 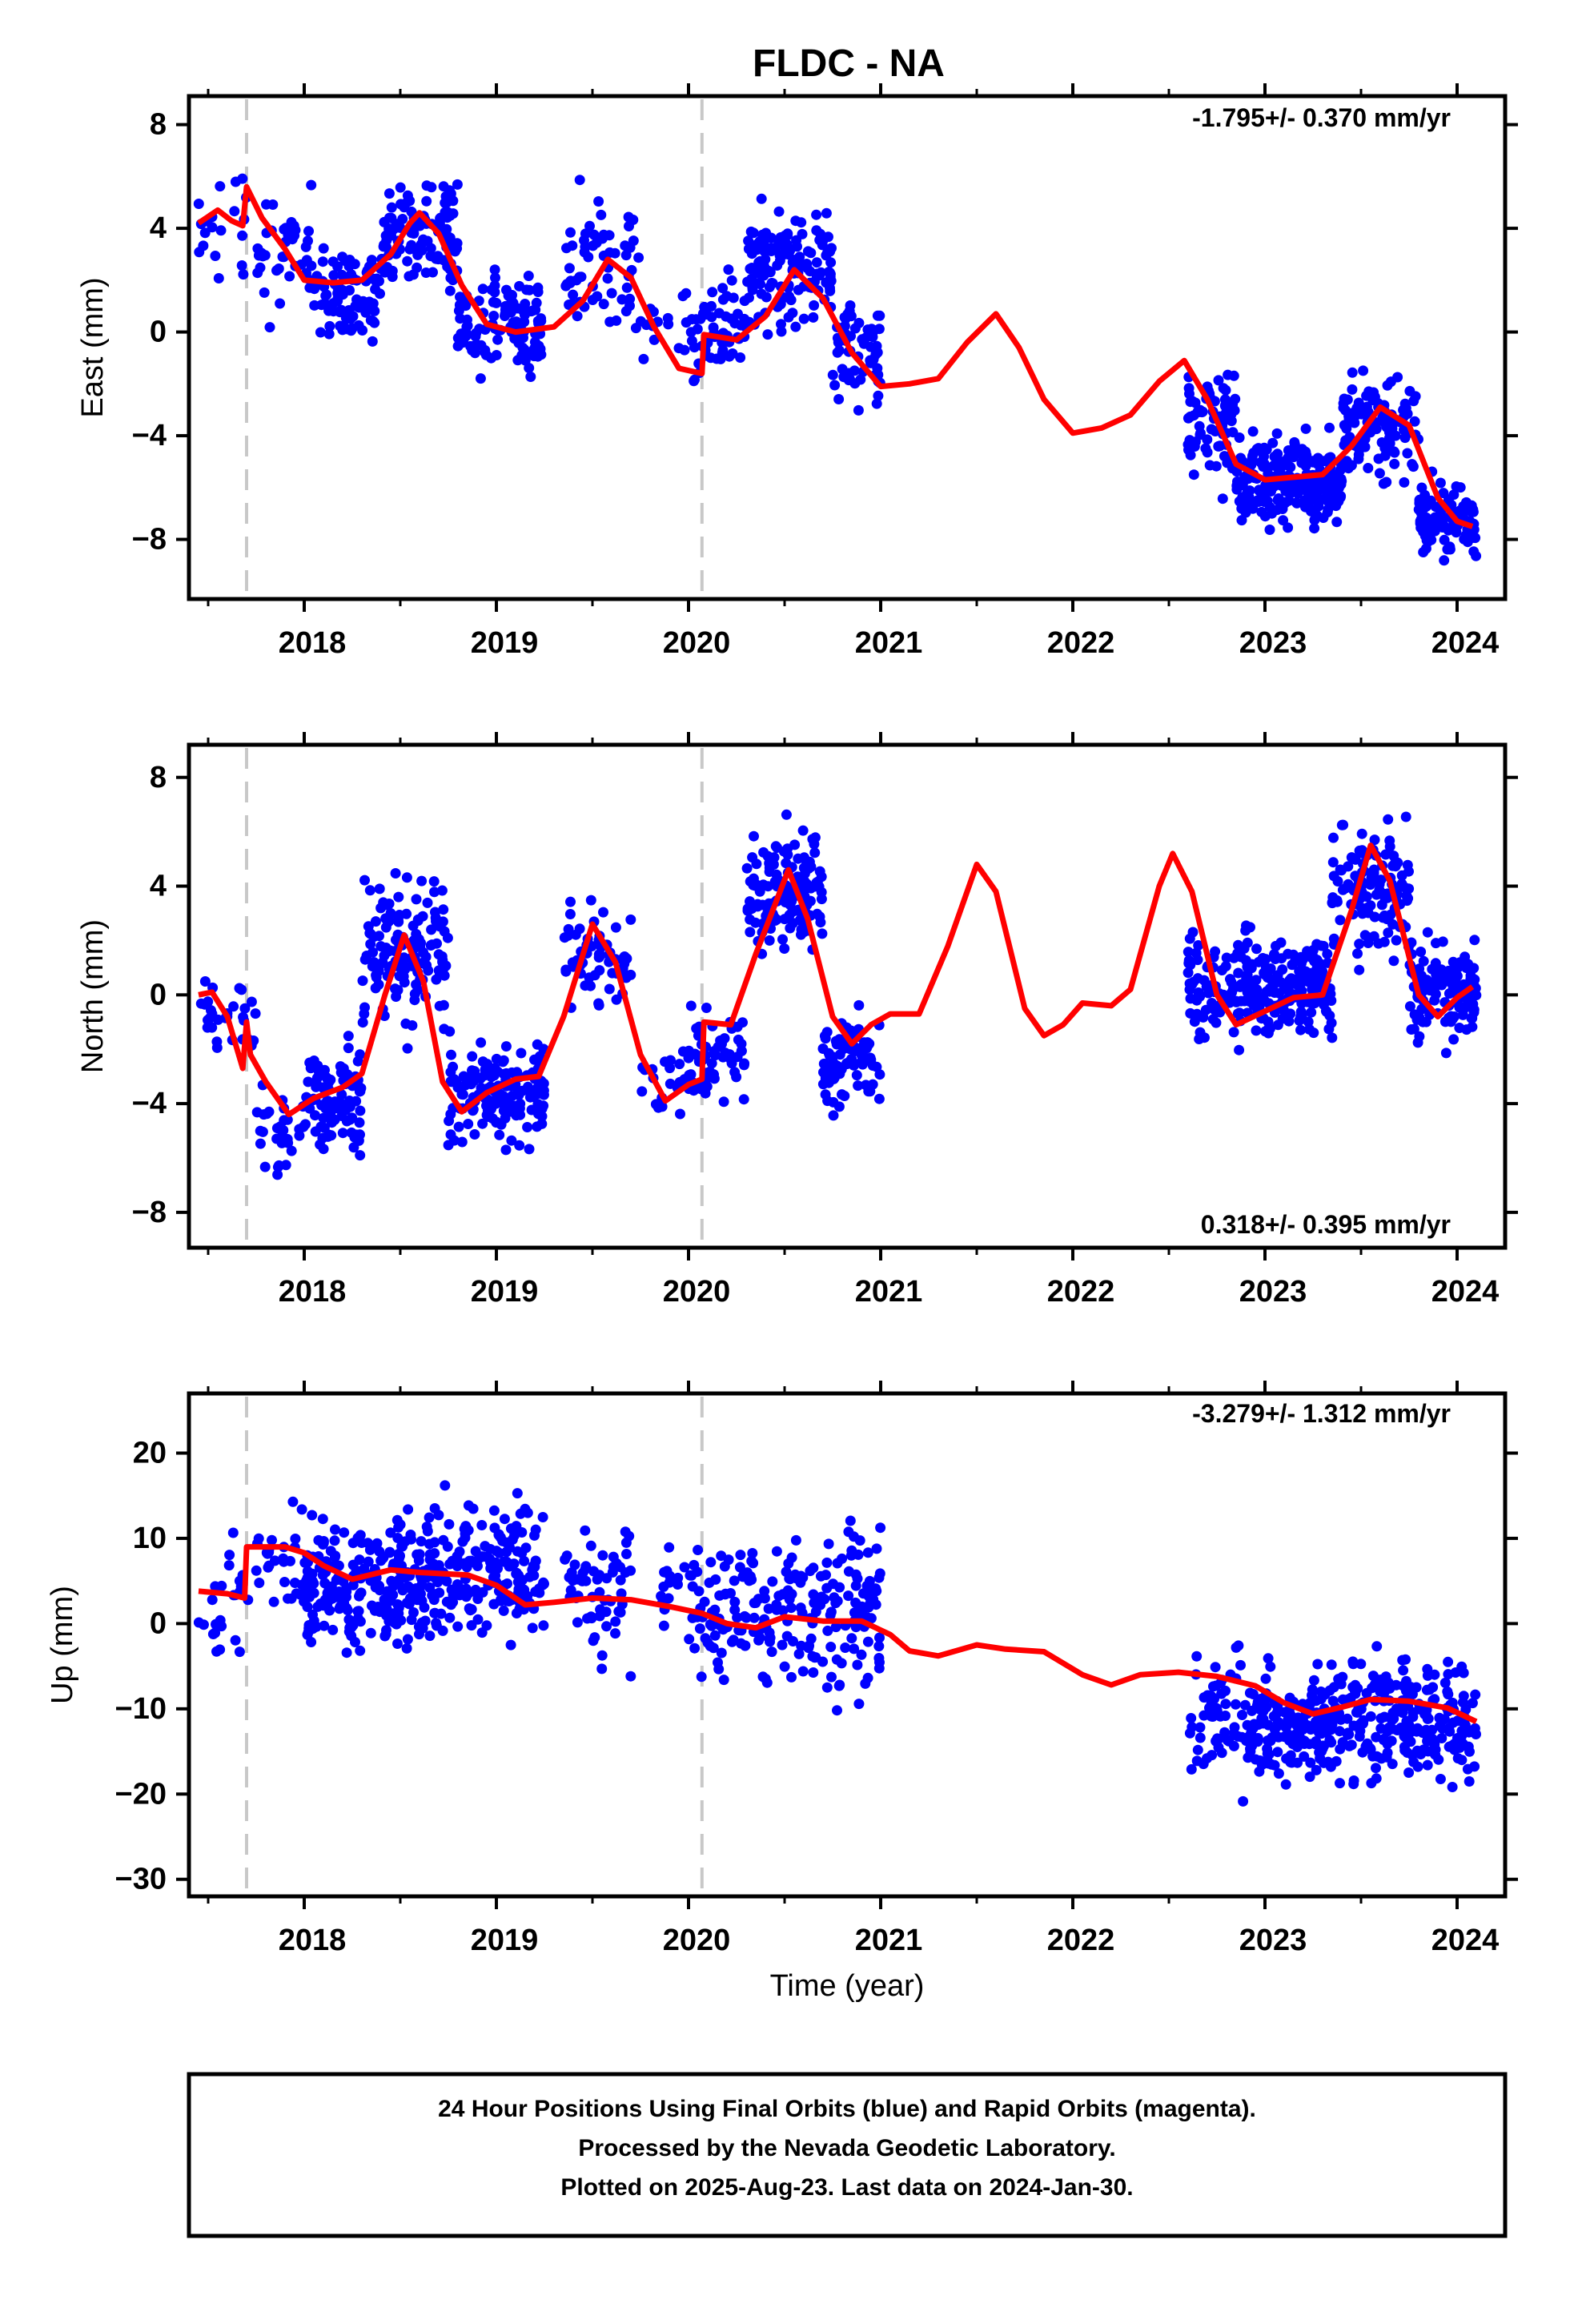 I want to click on y-tick-label: −10, so click(x=141, y=1709).